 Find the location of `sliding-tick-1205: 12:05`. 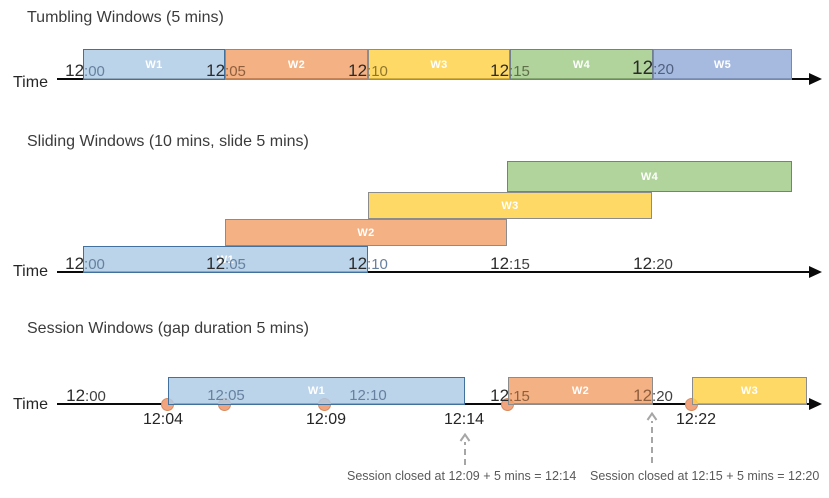

sliding-tick-1205: 12:05 is located at coordinates (226, 264).